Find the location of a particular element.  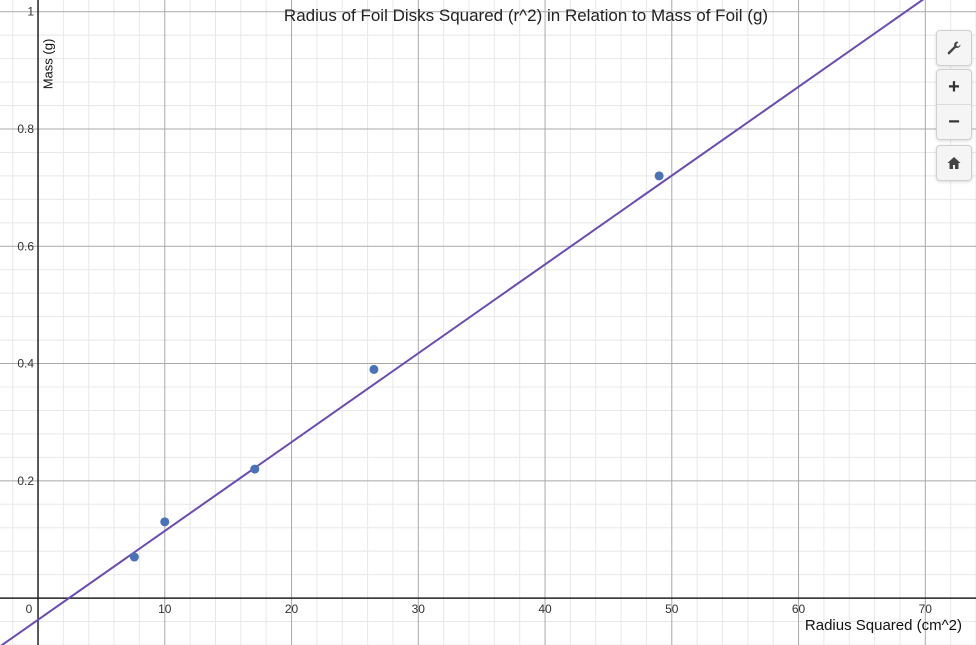

y-tick-label: 0.8 is located at coordinates (25, 129).